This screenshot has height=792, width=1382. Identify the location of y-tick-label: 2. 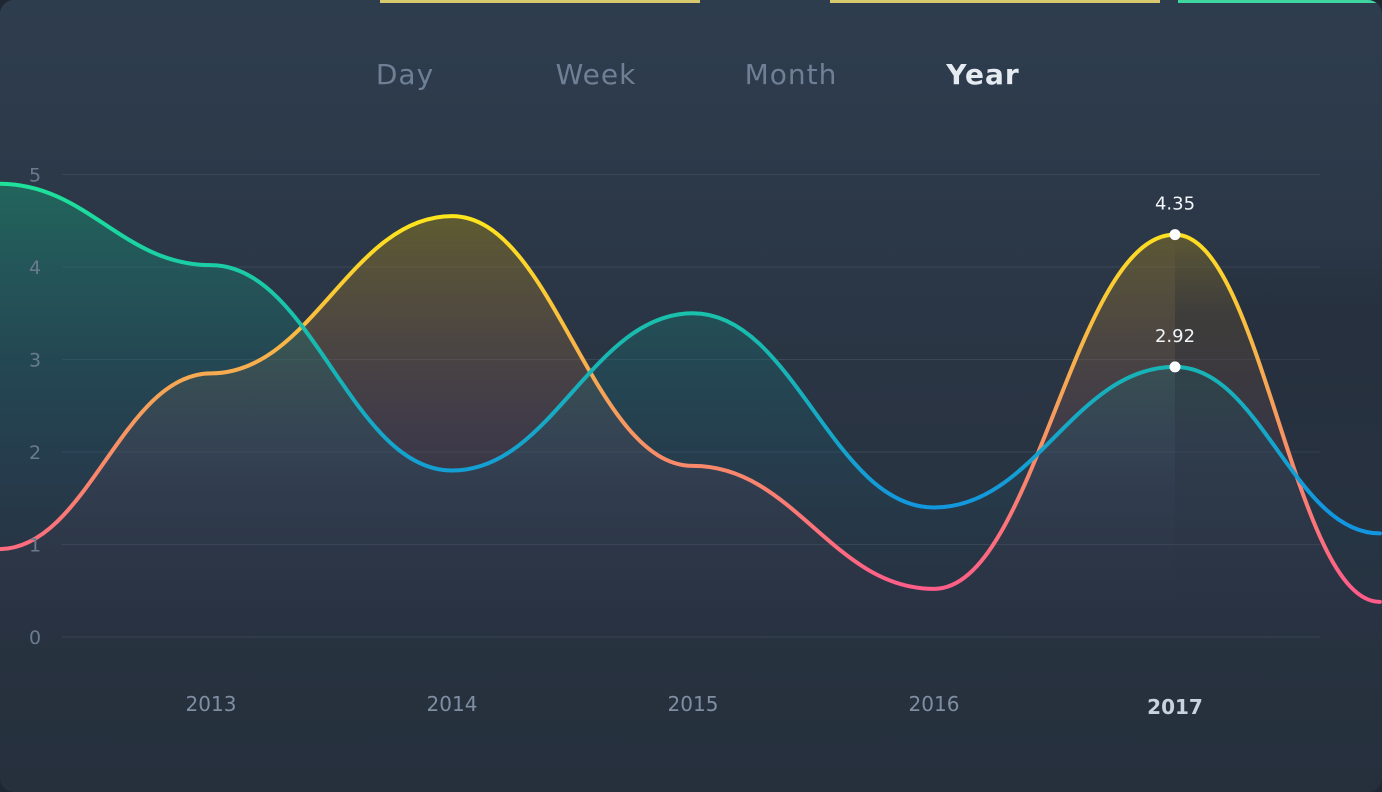
(35, 453).